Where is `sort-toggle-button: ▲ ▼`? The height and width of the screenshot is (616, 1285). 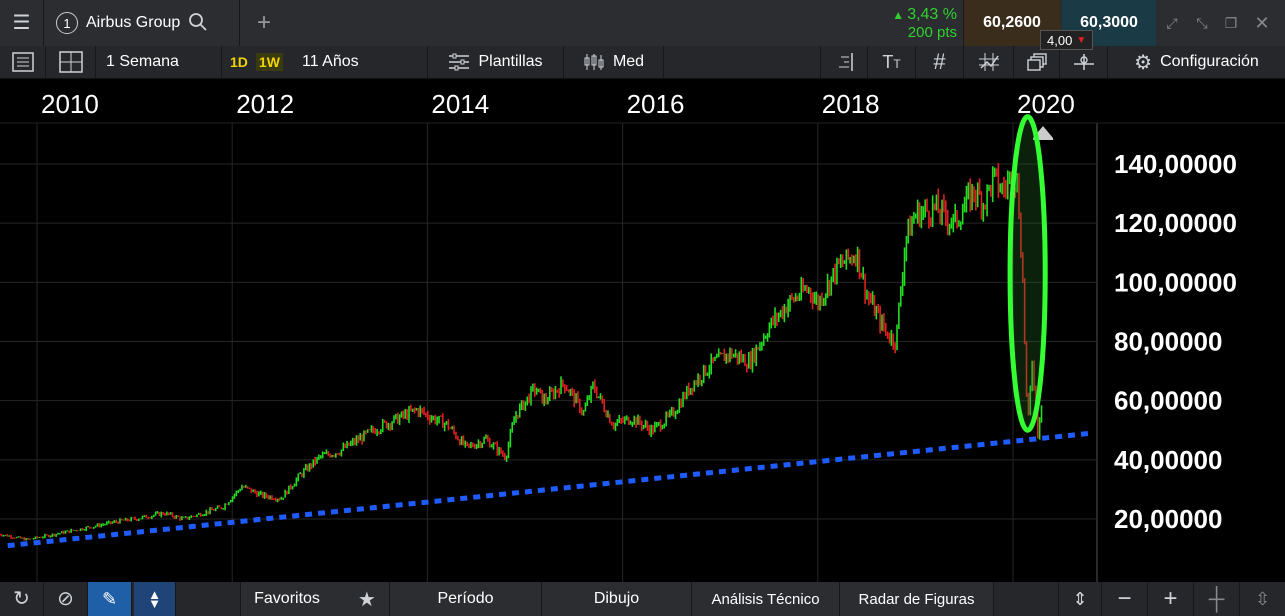
sort-toggle-button: ▲ ▼ is located at coordinates (155, 599).